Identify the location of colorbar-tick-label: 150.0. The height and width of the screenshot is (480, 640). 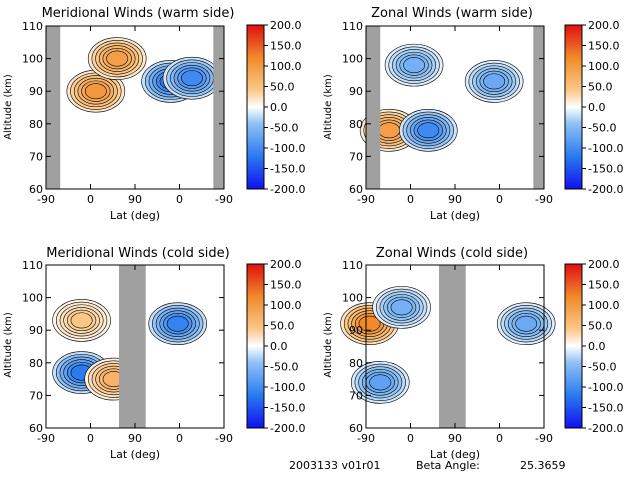
(286, 285).